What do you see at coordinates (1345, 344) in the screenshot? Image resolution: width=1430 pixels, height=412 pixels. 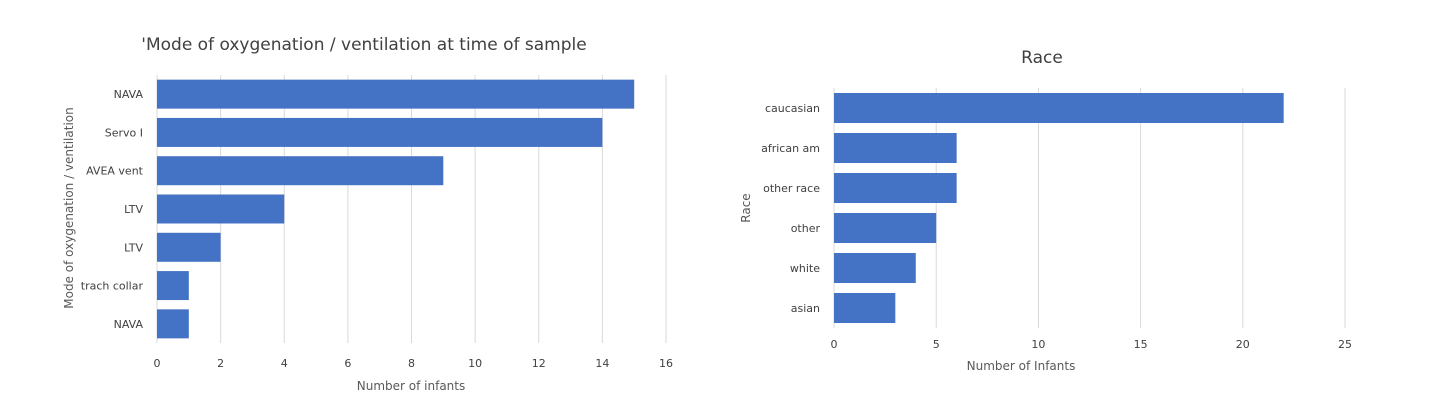 I see `x-tick-label: 25` at bounding box center [1345, 344].